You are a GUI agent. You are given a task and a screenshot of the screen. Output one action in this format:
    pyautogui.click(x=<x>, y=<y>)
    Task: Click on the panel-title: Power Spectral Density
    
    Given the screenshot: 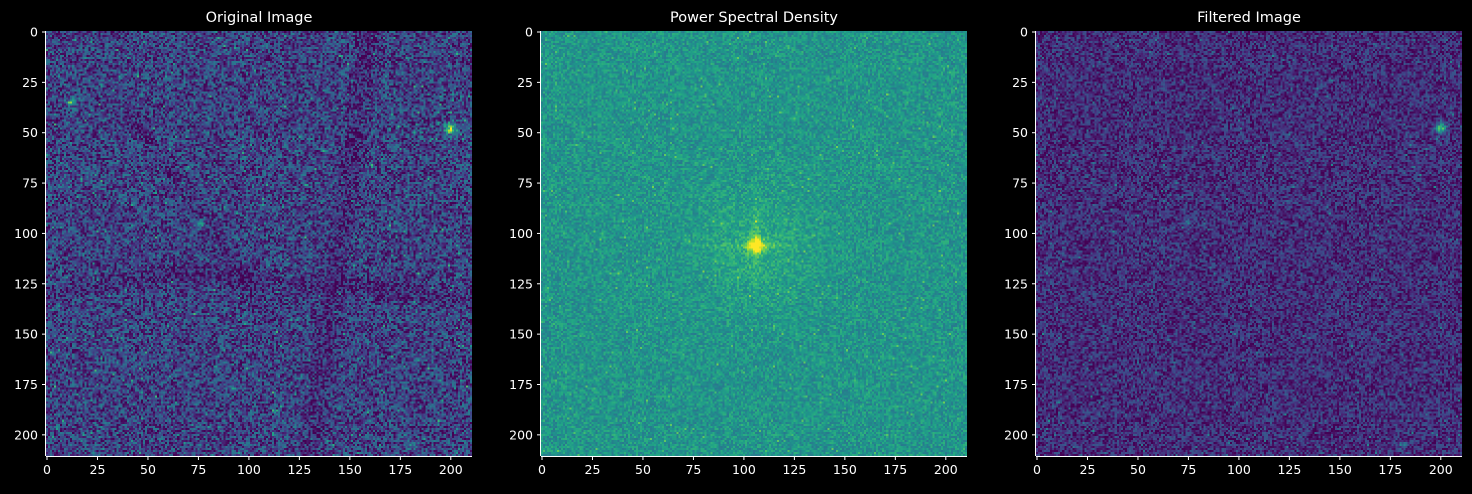 What is the action you would take?
    pyautogui.click(x=754, y=18)
    